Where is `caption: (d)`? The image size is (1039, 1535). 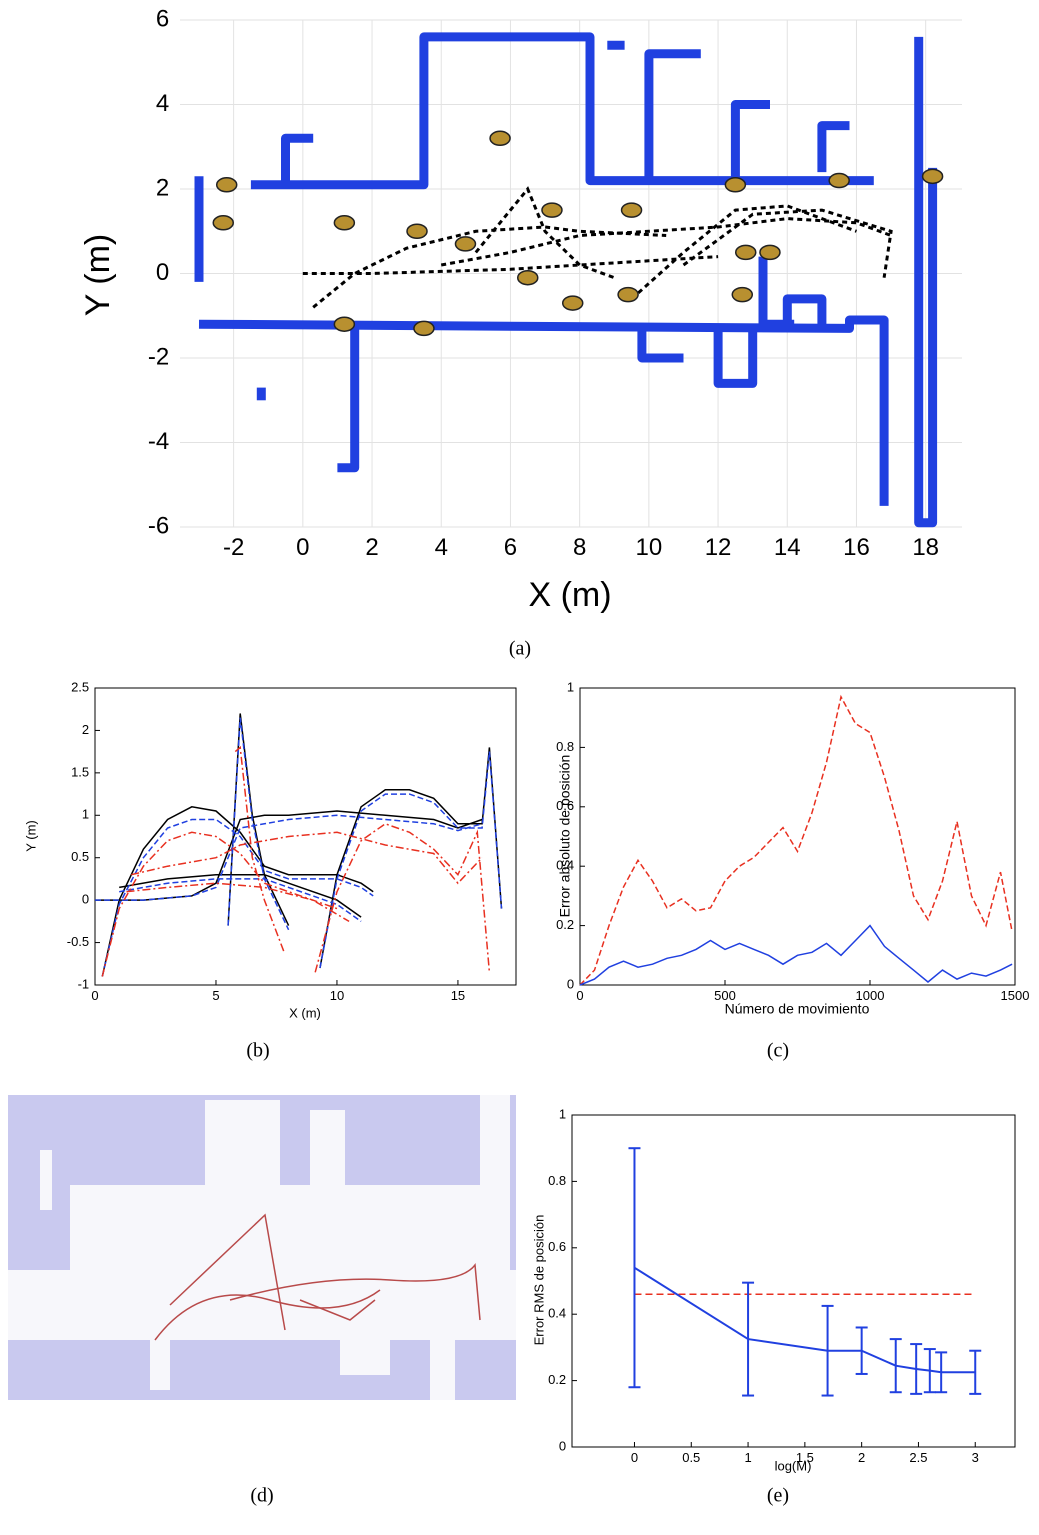 caption: (d) is located at coordinates (261, 1496).